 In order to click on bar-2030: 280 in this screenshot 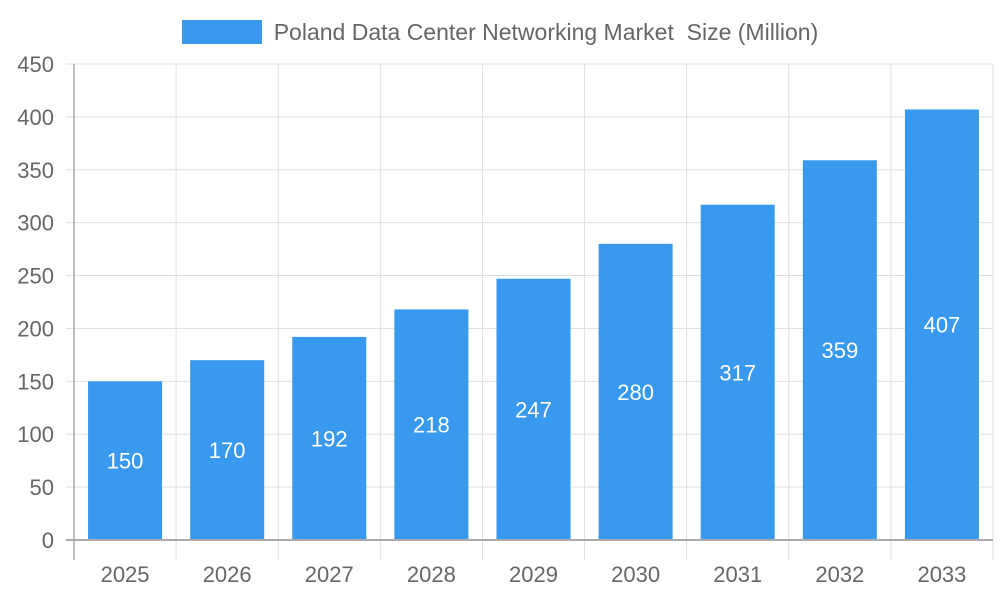, I will do `click(635, 392)`.